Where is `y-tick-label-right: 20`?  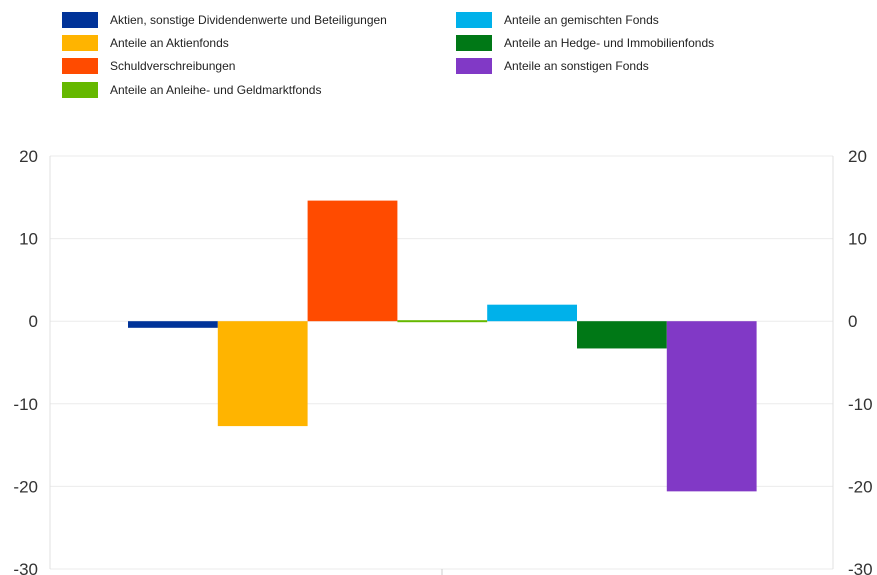
y-tick-label-right: 20 is located at coordinates (857, 156).